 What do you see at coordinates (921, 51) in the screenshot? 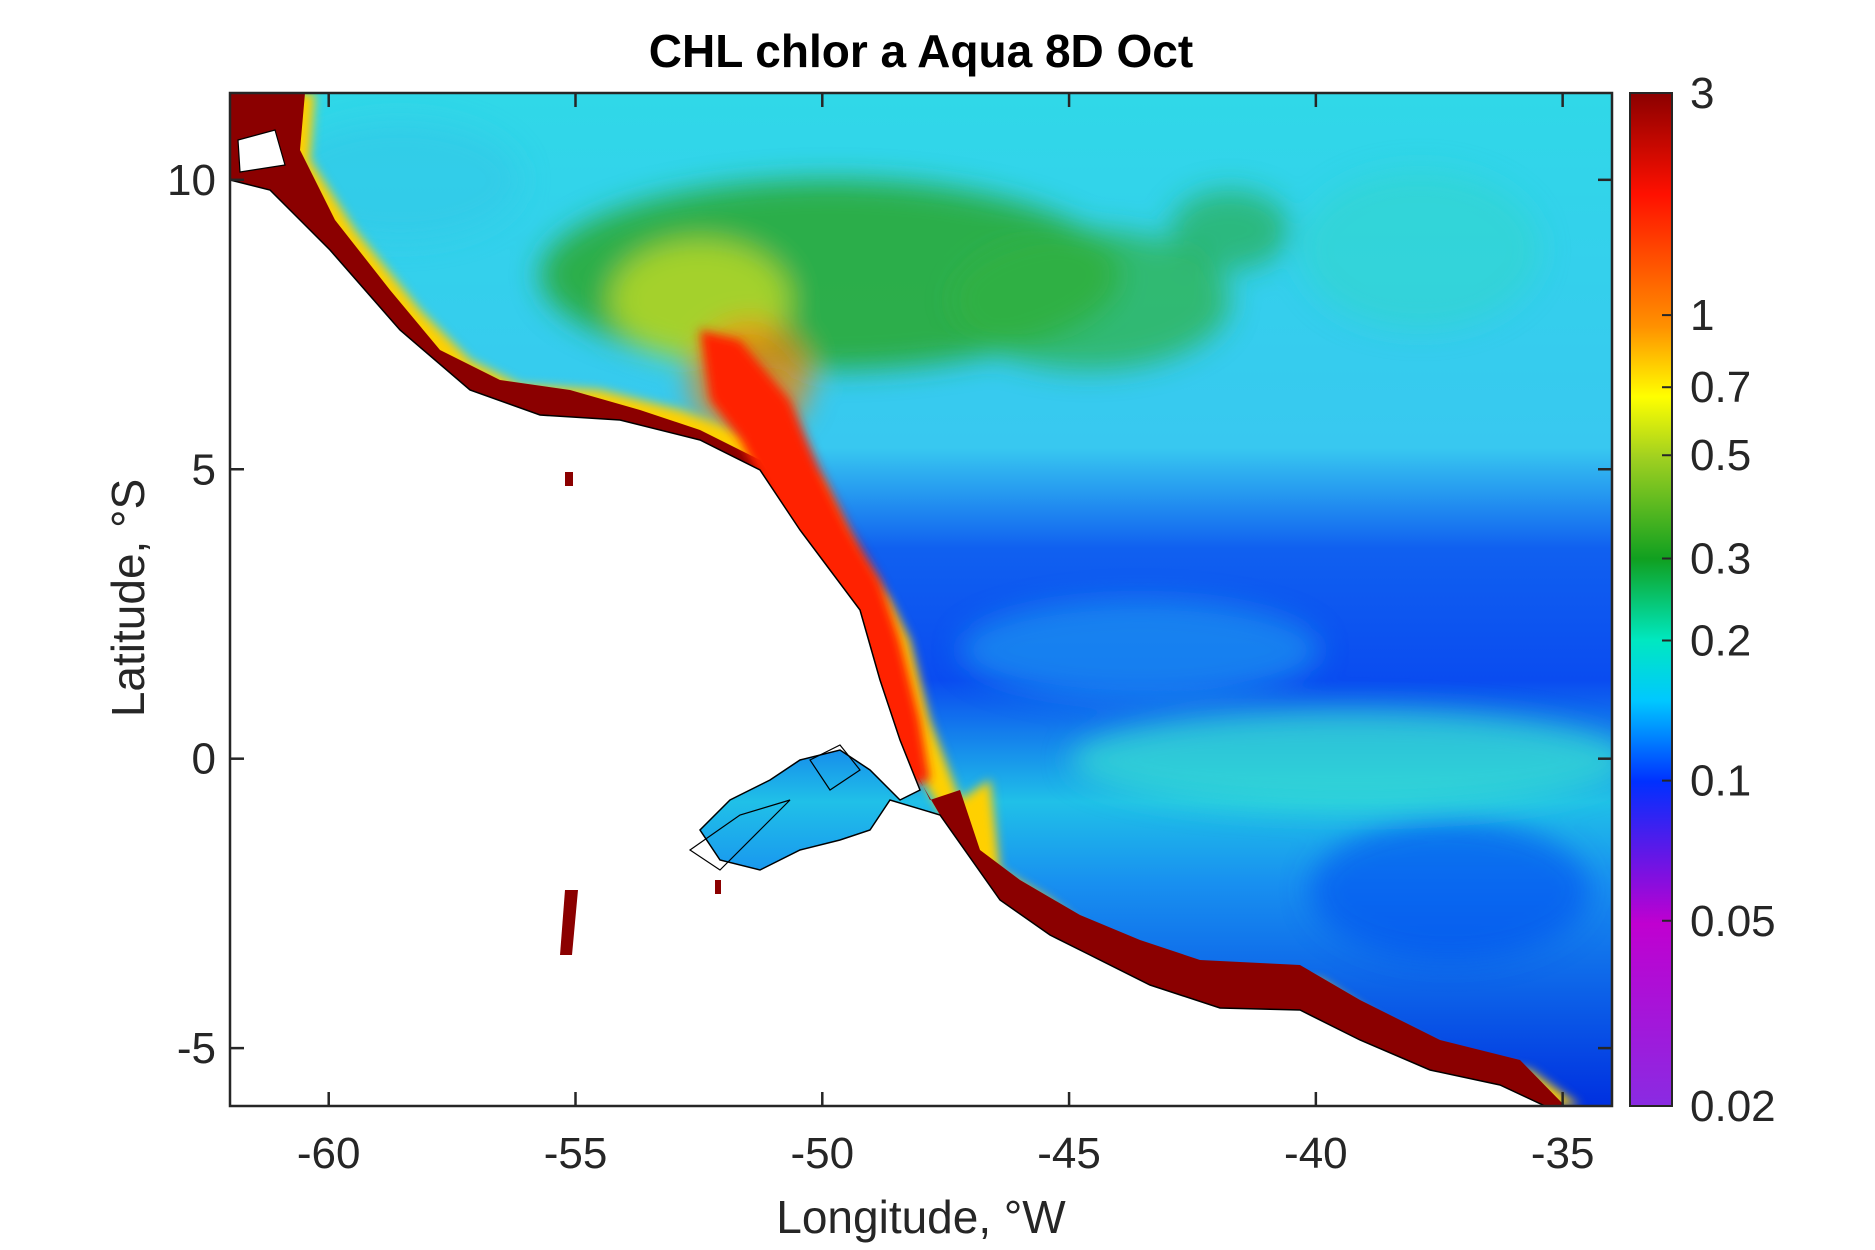
I see `map-title: CHL chlor a Aqua 8D Oct` at bounding box center [921, 51].